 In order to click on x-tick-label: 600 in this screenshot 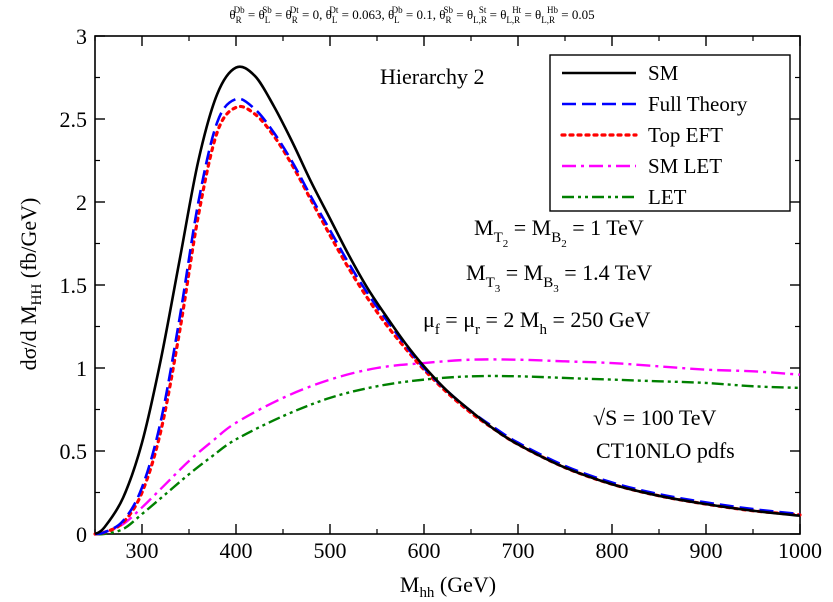, I will do `click(424, 550)`.